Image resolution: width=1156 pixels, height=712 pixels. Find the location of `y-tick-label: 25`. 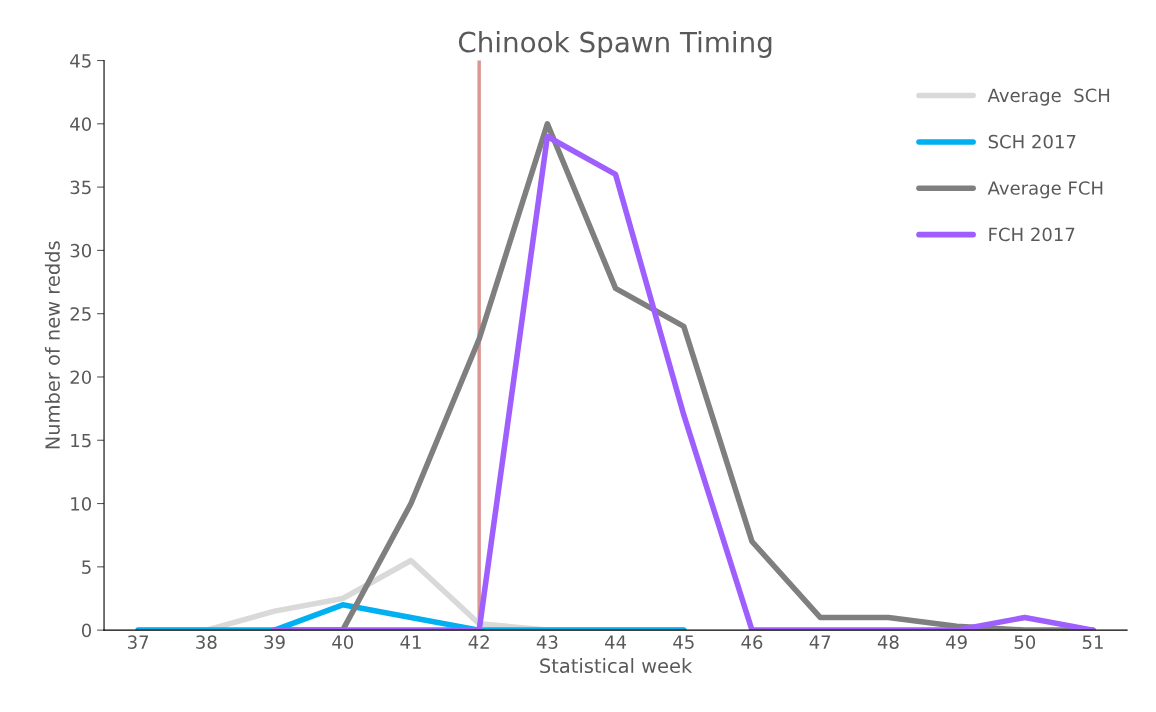

y-tick-label: 25 is located at coordinates (80, 314).